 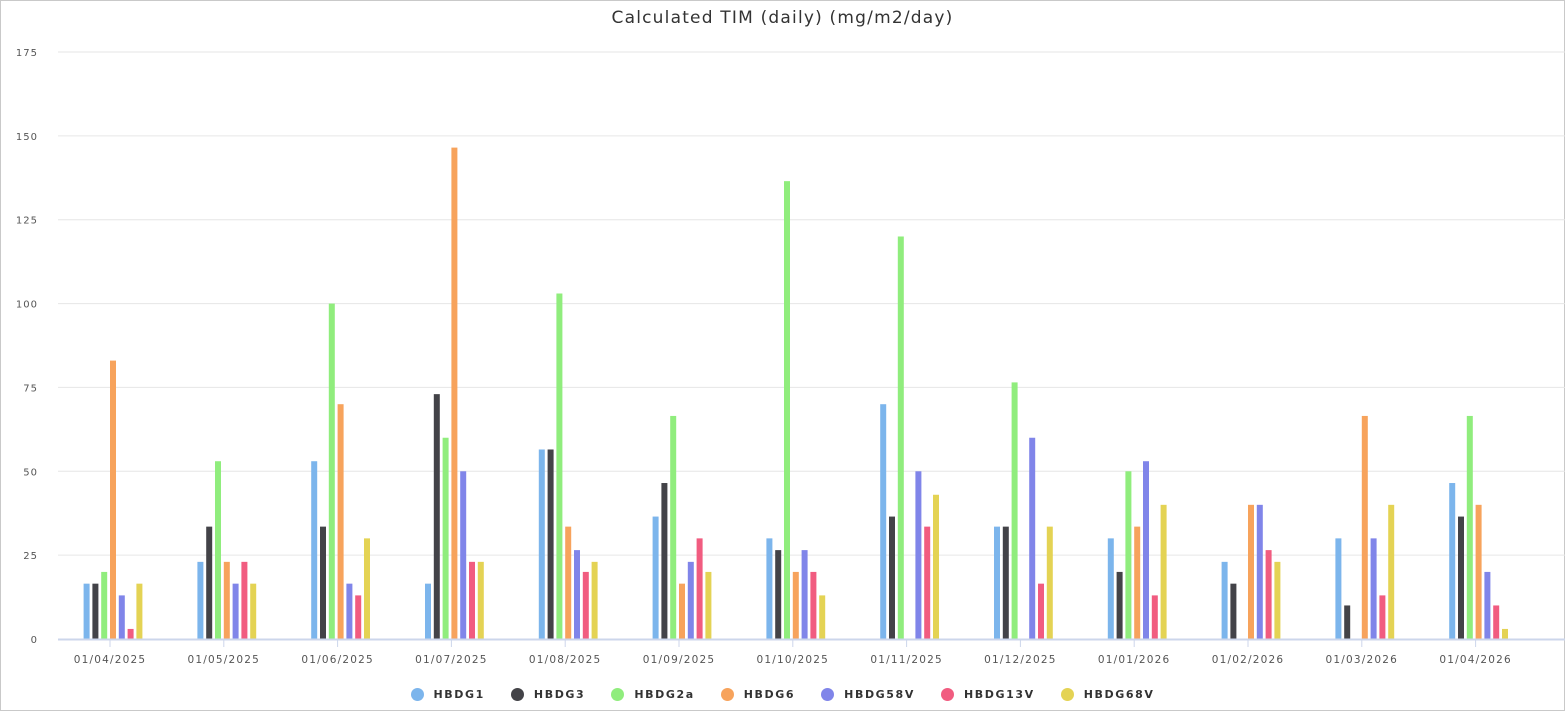 I want to click on y-tick-label: 150, so click(x=27, y=137).